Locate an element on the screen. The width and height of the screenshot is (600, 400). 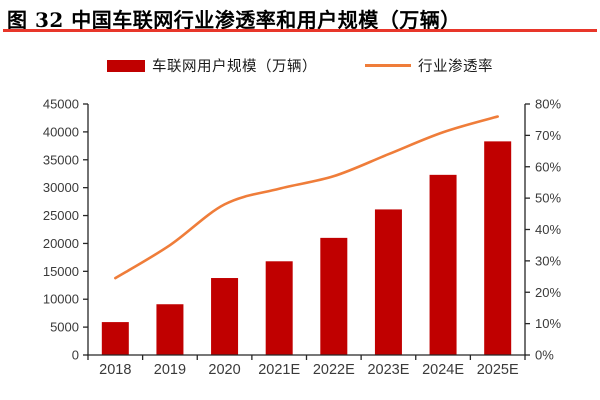
bar-2019 is located at coordinates (170, 329).